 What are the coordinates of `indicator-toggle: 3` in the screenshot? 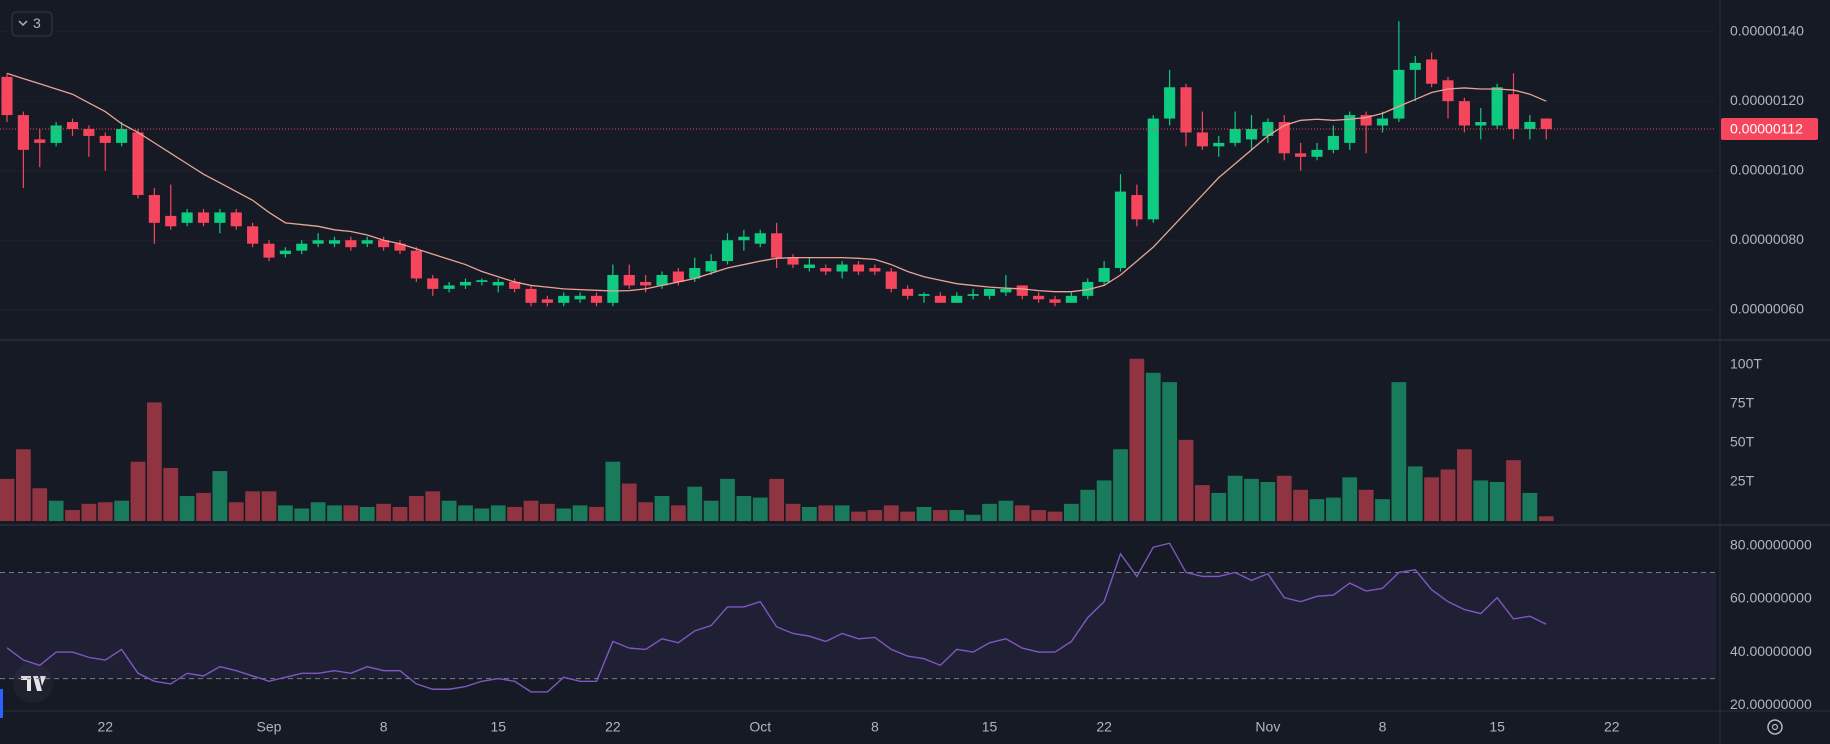 It's located at (32, 24).